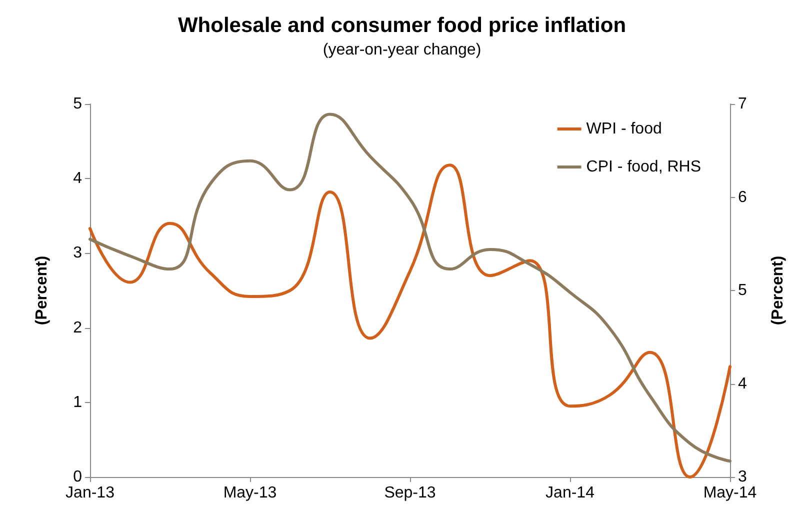 The image size is (804, 519). I want to click on chart-title: Wholesale and consumer food price inflation, so click(402, 25).